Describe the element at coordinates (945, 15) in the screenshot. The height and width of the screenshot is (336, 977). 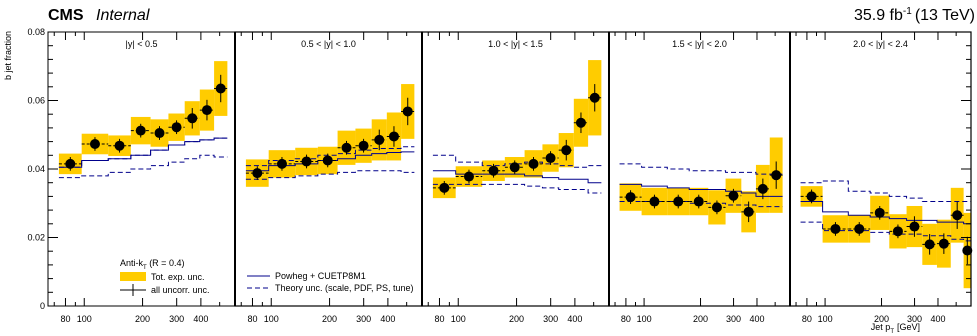
I see `lumi-energy: (13 TeV)` at that location.